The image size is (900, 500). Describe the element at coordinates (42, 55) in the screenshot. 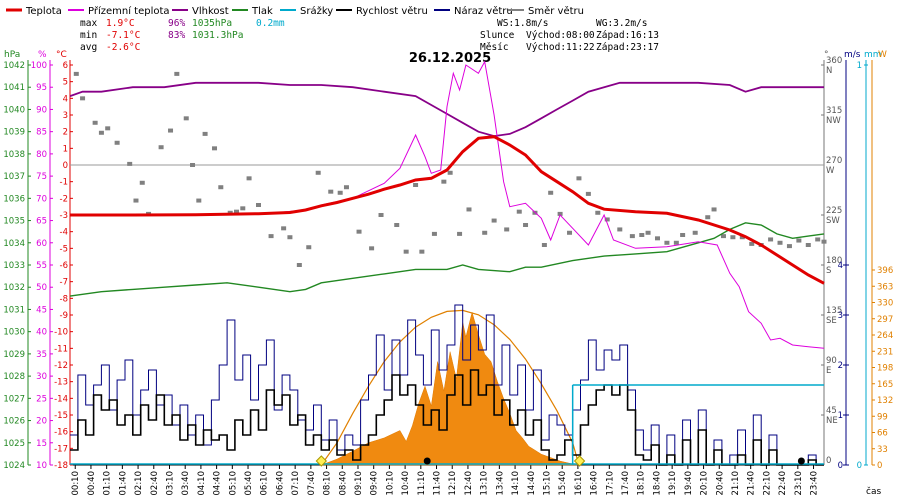

I see `unit-hum: %` at that location.